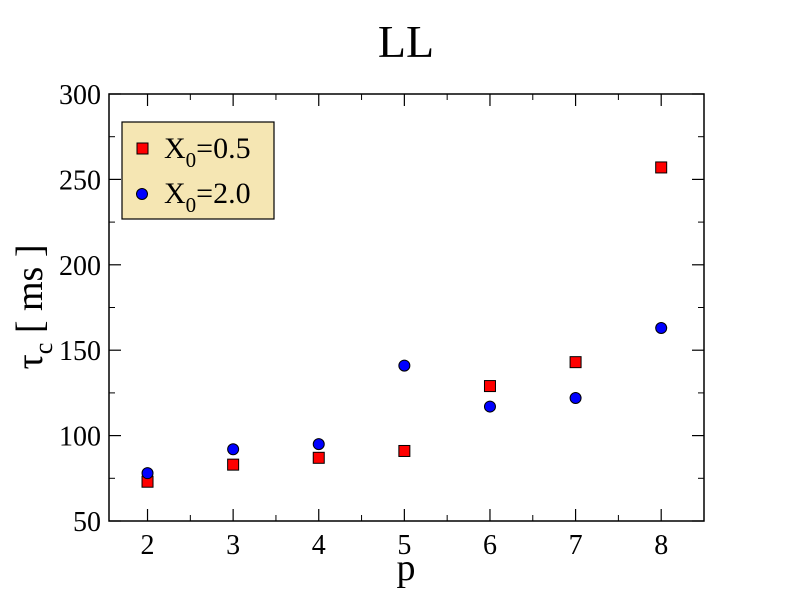 The image size is (792, 612). What do you see at coordinates (142, 148) in the screenshot?
I see `legend-marker-square` at bounding box center [142, 148].